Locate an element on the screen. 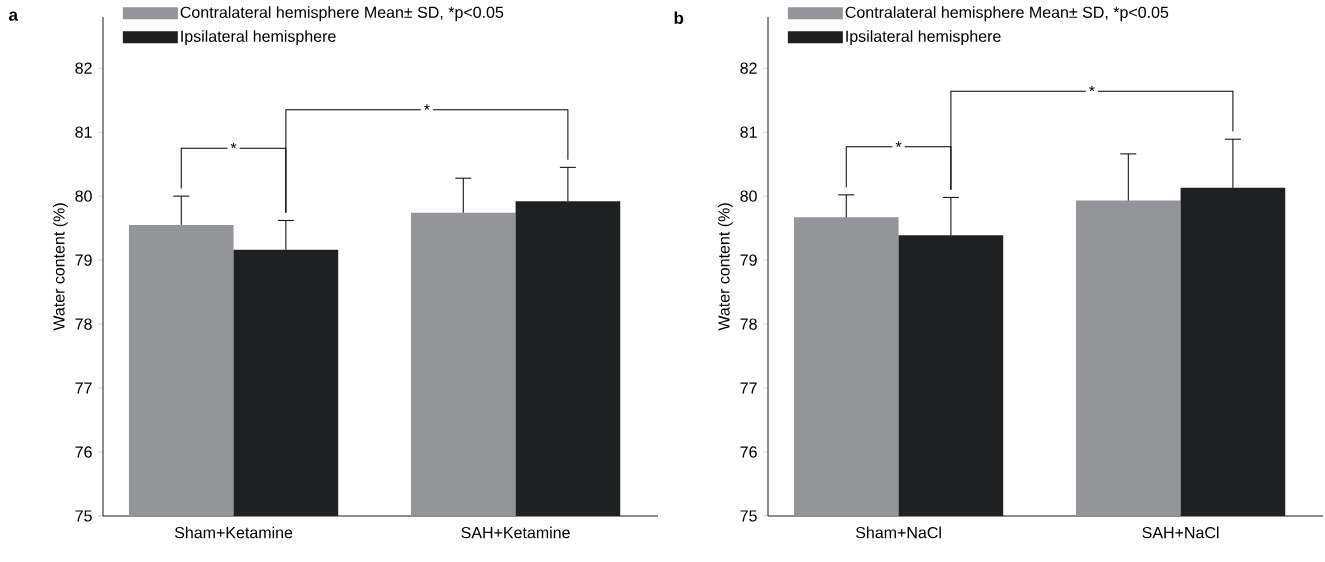  x-tick-label: SAH+Ketamine is located at coordinates (515, 532).